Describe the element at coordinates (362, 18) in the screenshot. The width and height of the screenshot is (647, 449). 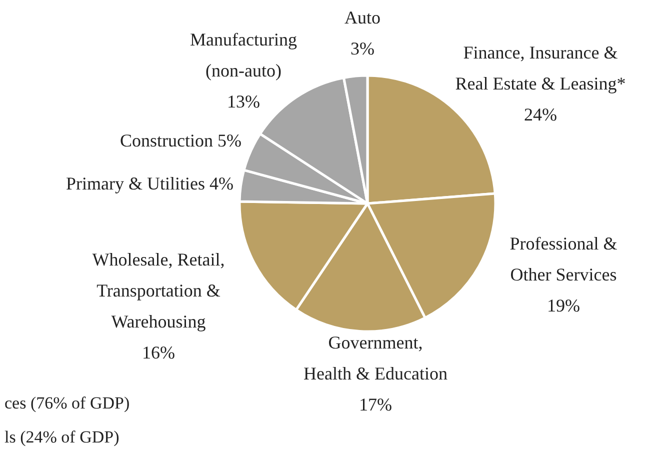
I see `slice-label: Auto` at that location.